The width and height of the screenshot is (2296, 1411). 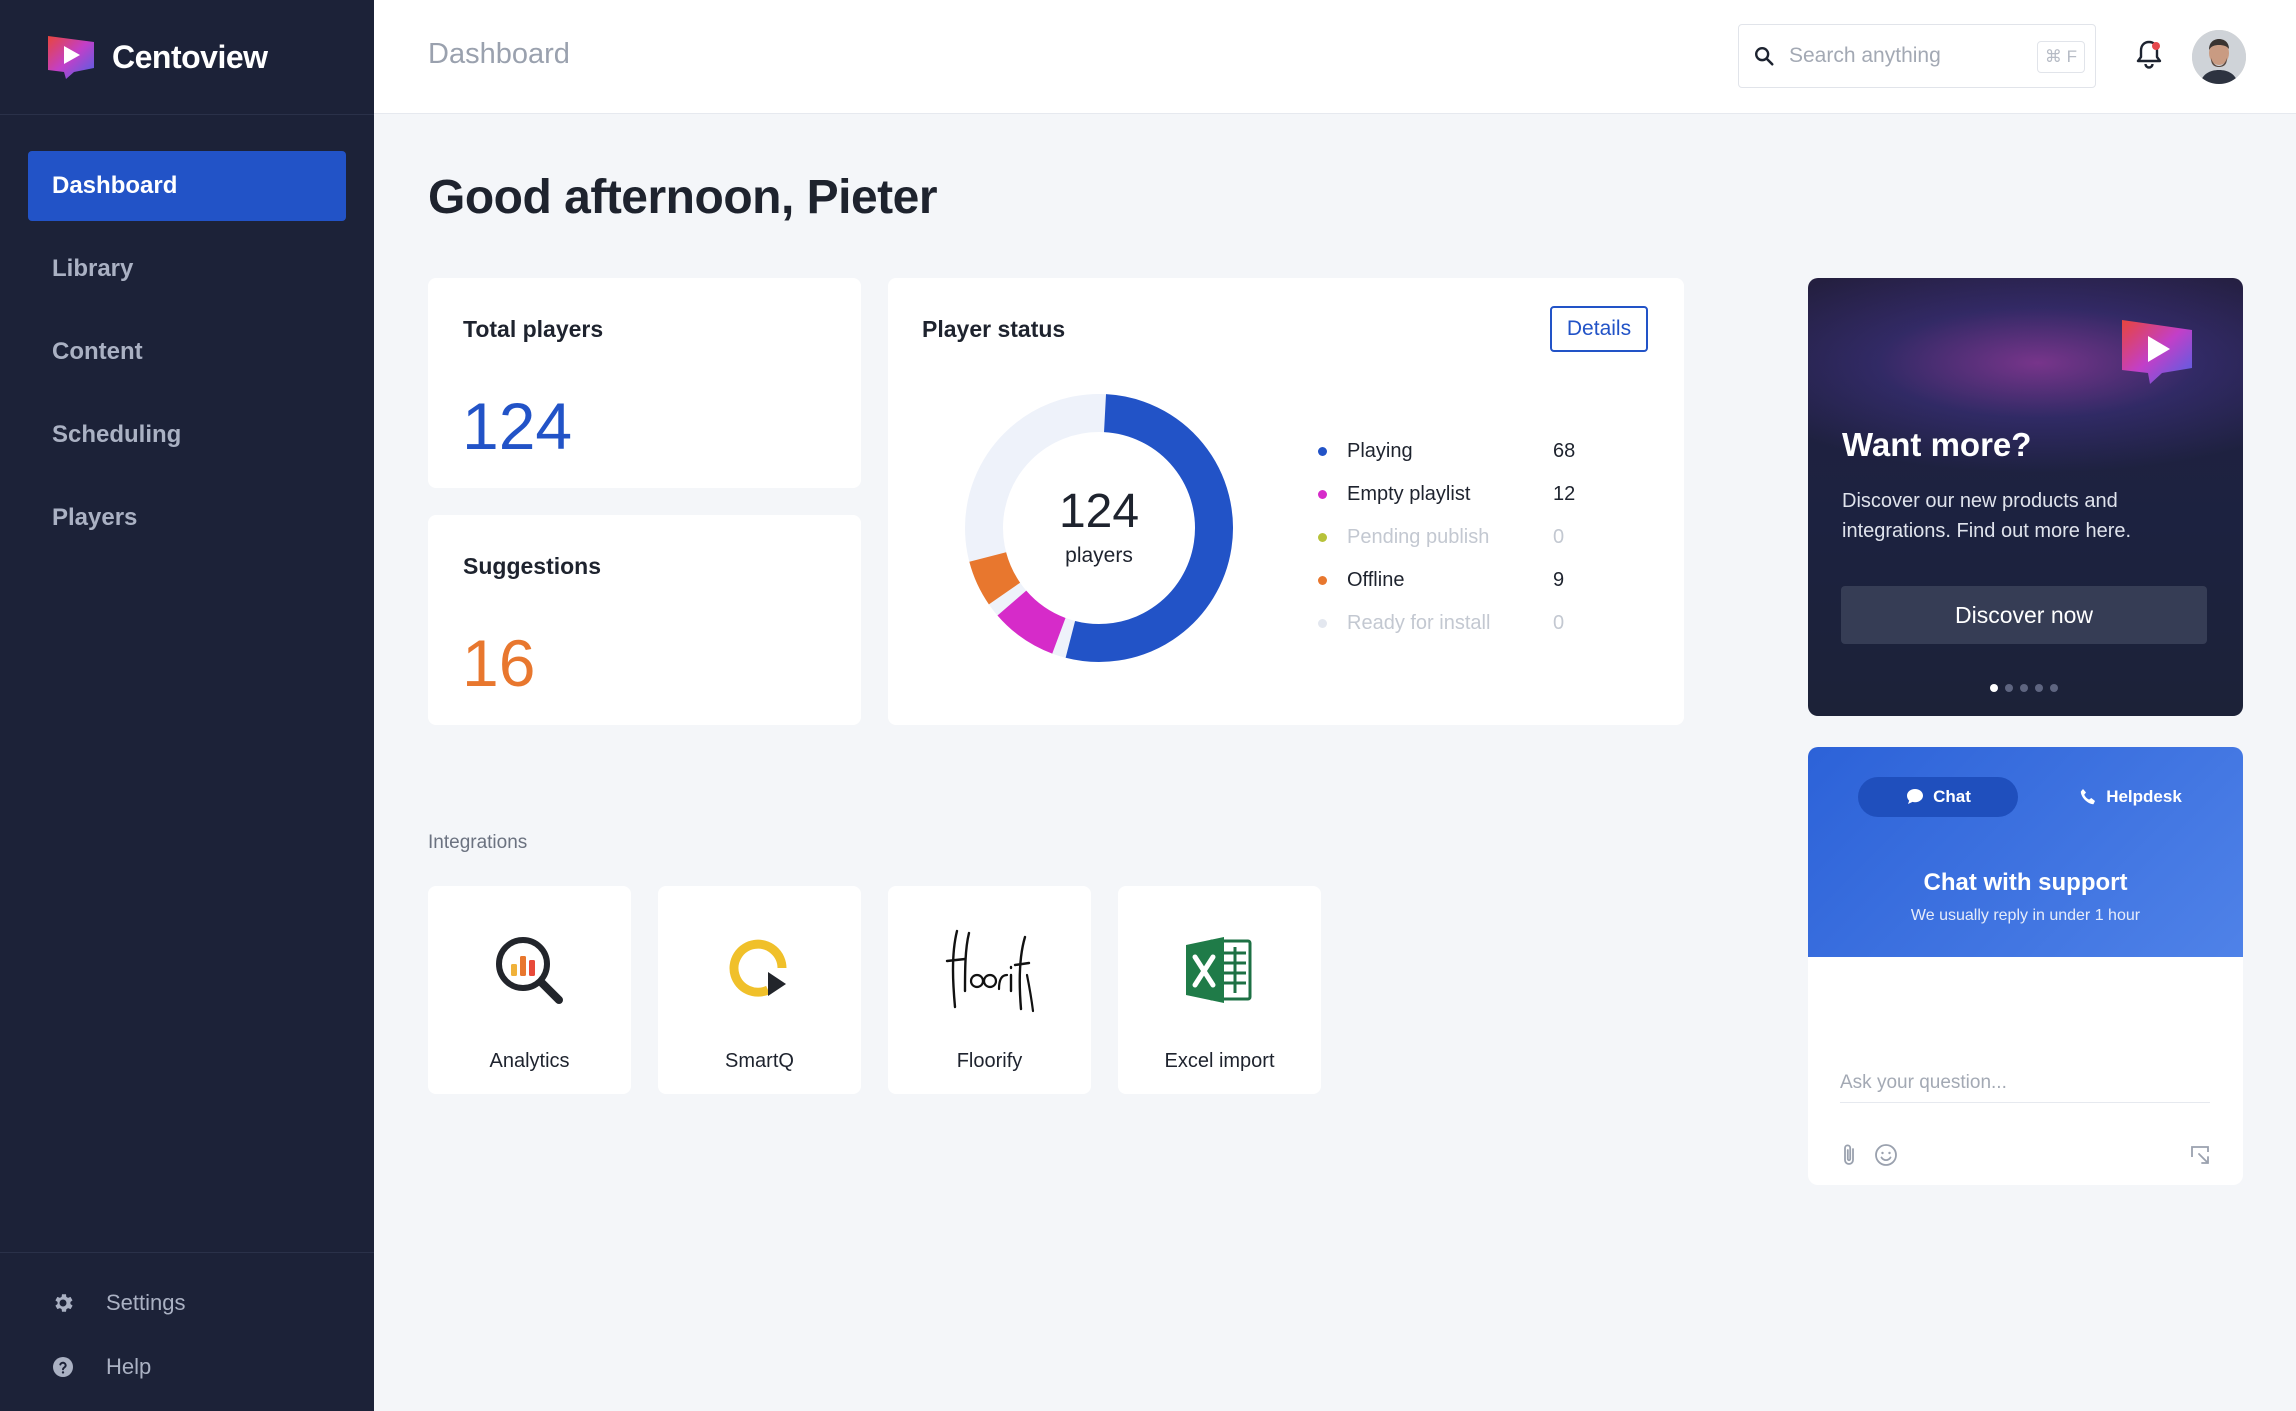 What do you see at coordinates (529, 970) in the screenshot?
I see `analytics-icon` at bounding box center [529, 970].